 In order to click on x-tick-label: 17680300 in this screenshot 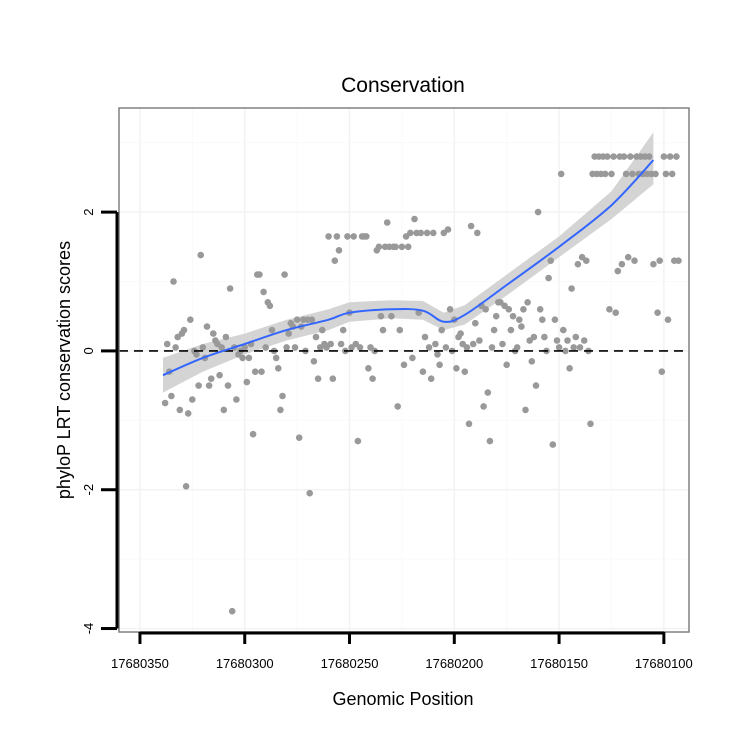, I will do `click(245, 663)`.